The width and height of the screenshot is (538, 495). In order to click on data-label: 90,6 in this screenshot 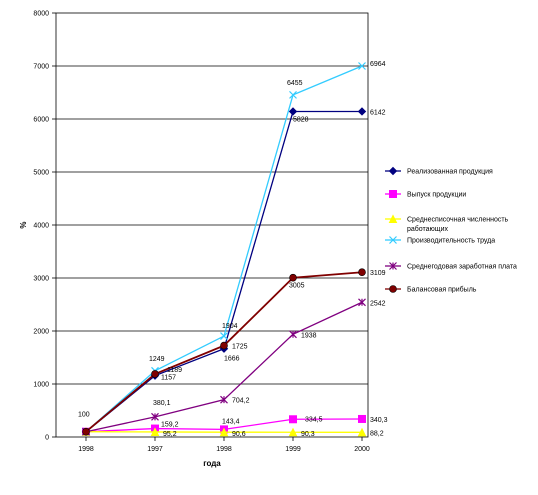, I will do `click(239, 434)`.